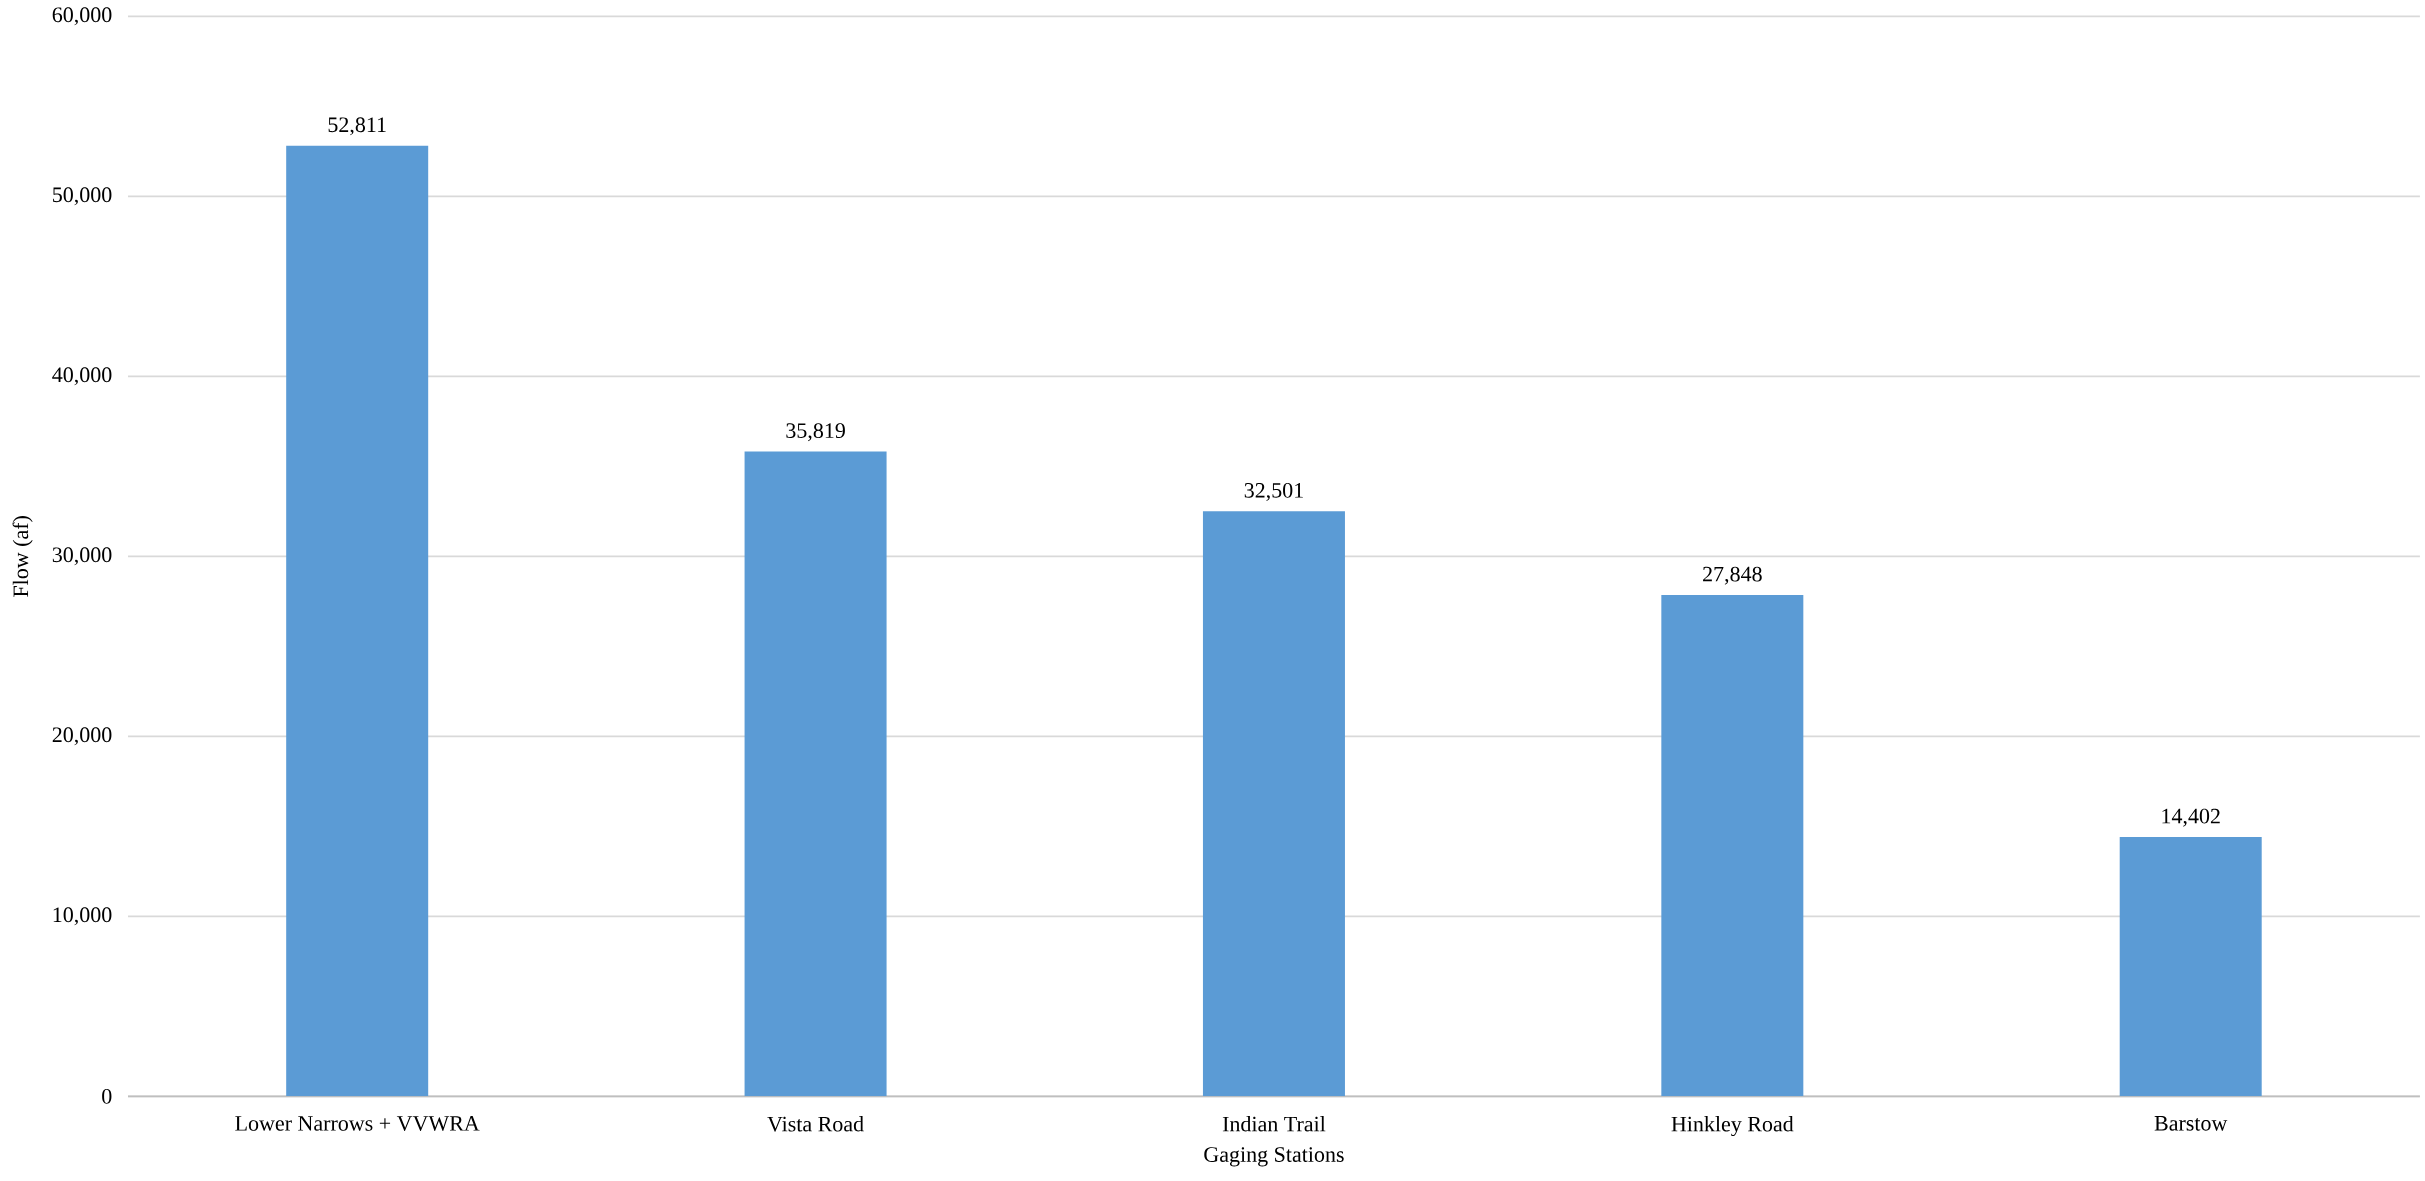 The width and height of the screenshot is (2425, 1181). I want to click on y-axis-title: Flow (af), so click(22, 556).